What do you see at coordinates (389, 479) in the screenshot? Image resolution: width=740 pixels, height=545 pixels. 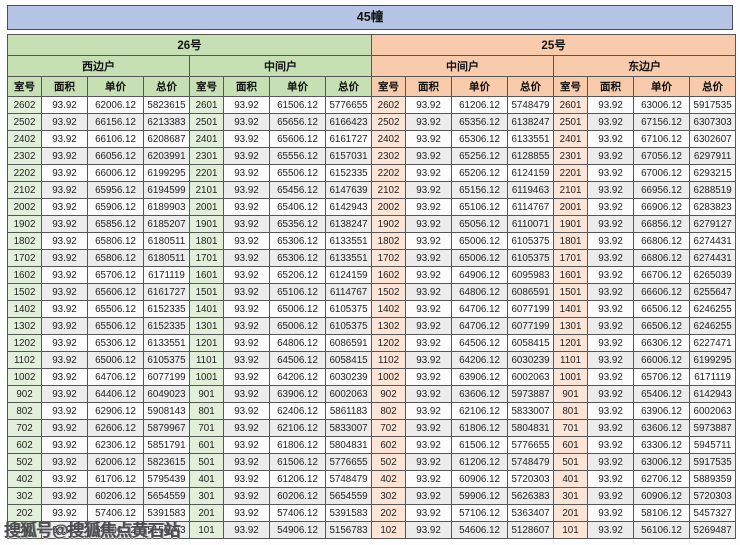 I see `room-cell: 402` at bounding box center [389, 479].